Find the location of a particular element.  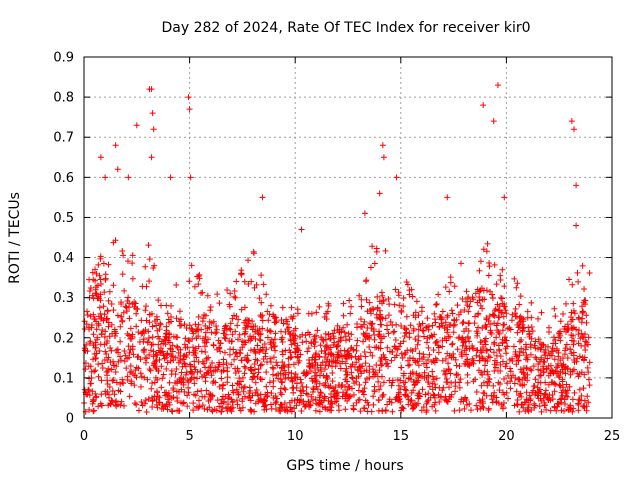

y-tick-label: 0.5 is located at coordinates (63, 218).